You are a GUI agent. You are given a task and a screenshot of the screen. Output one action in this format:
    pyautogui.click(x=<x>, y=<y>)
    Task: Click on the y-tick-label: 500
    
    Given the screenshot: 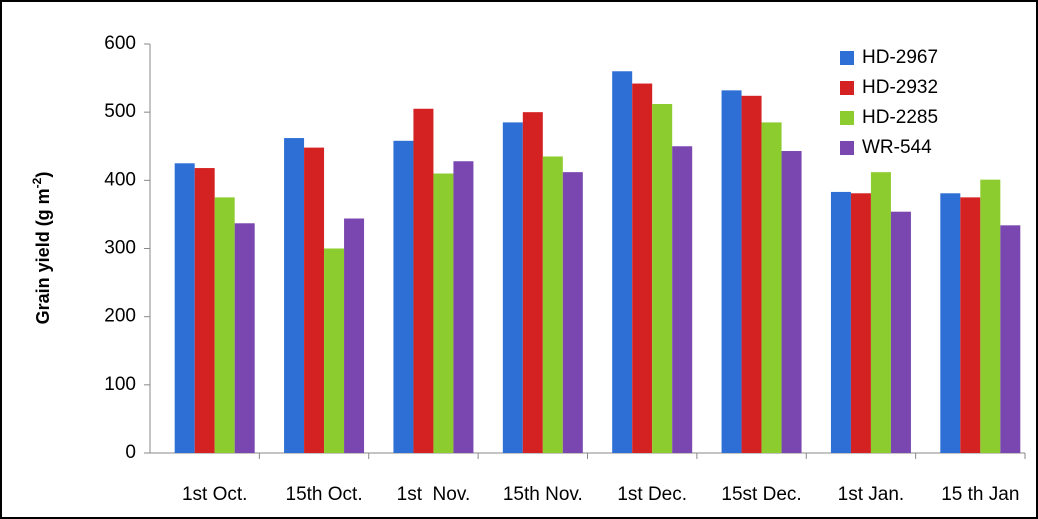 What is the action you would take?
    pyautogui.click(x=120, y=111)
    